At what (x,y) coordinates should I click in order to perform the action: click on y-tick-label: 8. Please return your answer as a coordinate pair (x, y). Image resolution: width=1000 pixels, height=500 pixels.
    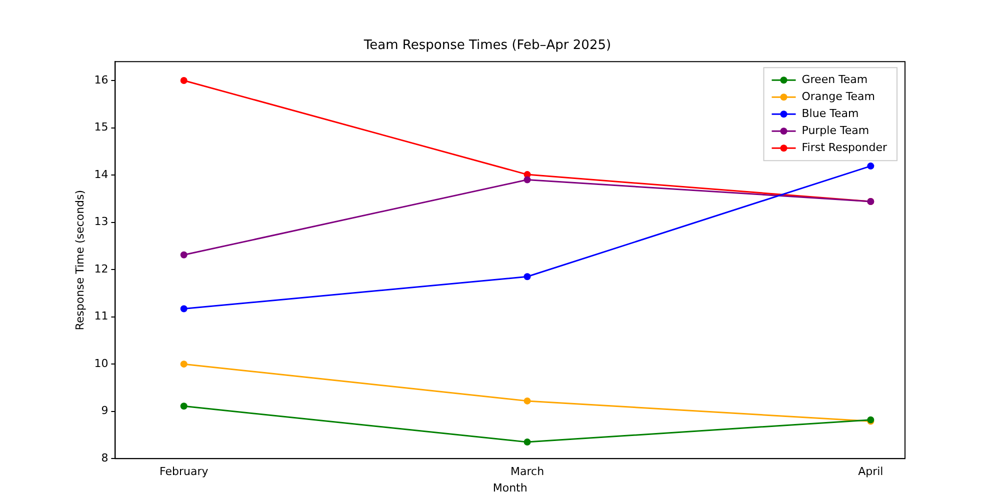
    Looking at the image, I should click on (104, 457).